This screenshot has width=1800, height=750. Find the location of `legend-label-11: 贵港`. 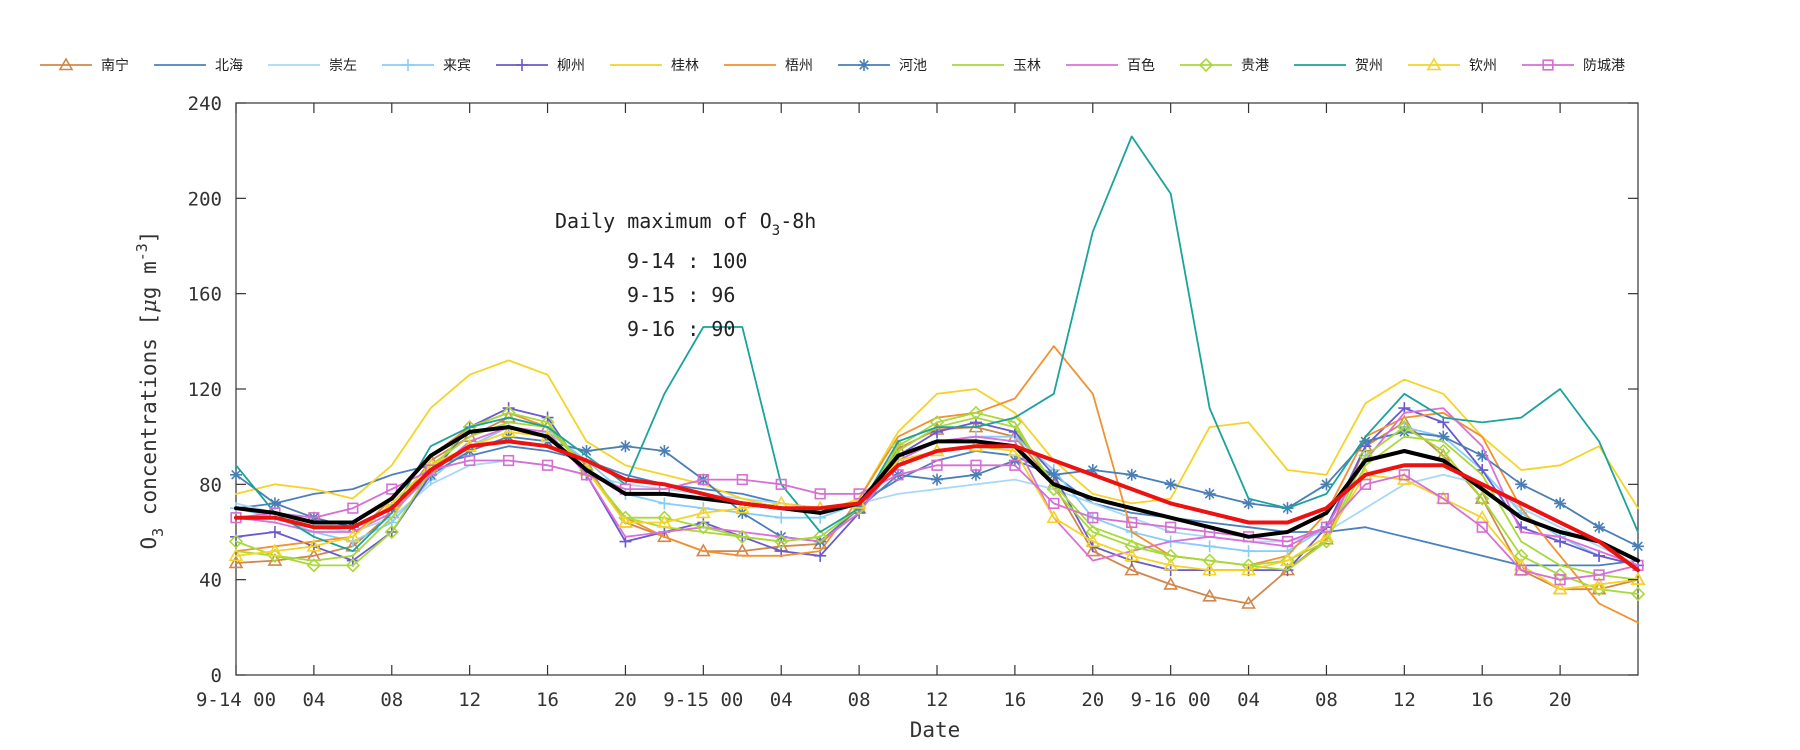

legend-label-11: 贵港 is located at coordinates (1255, 66).